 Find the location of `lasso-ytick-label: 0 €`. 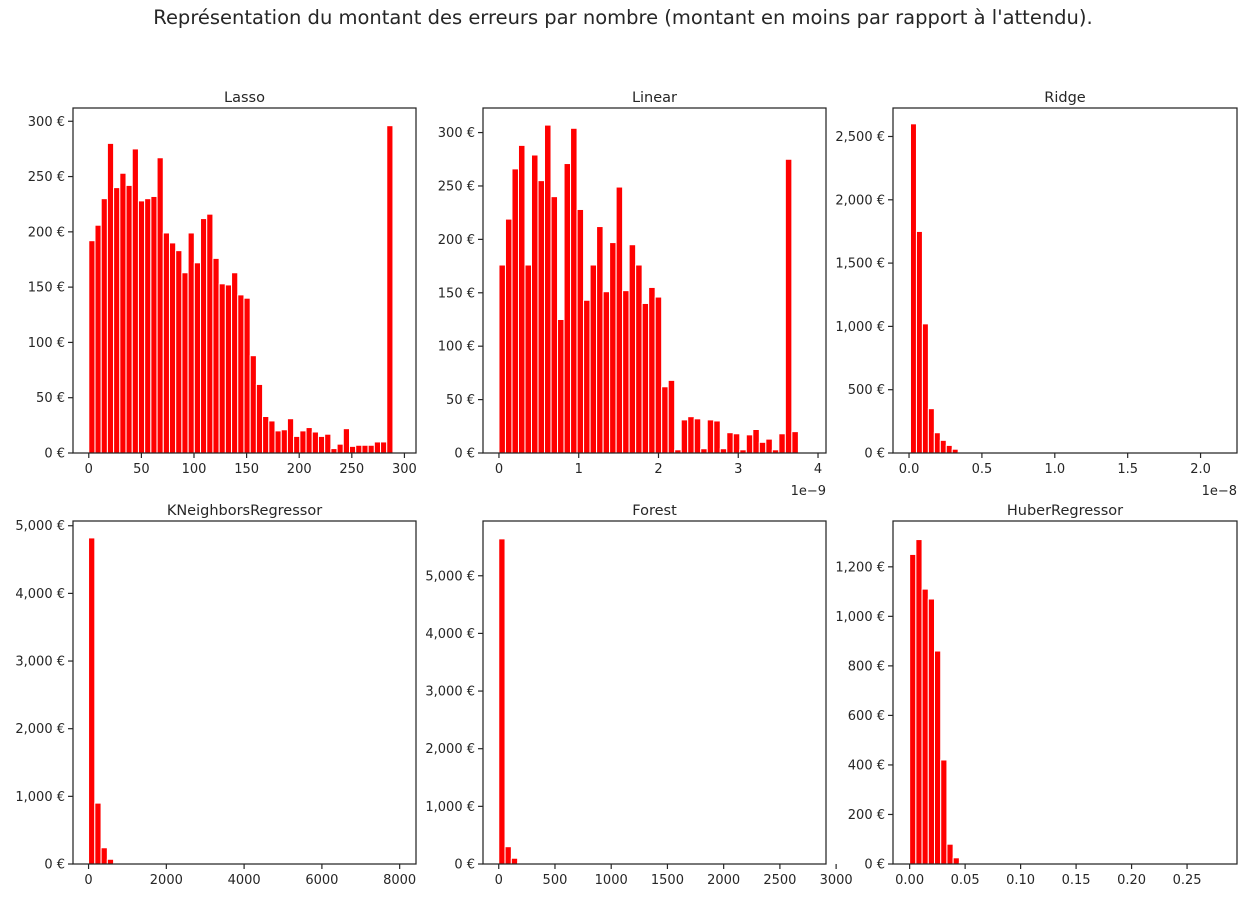

lasso-ytick-label: 0 € is located at coordinates (54, 454).